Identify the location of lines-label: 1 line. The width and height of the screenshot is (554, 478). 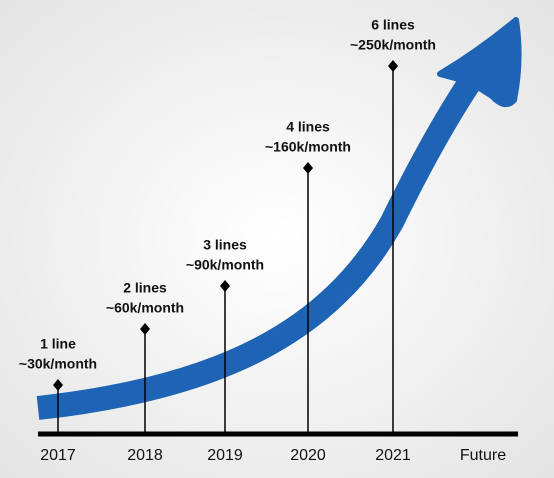
(58, 344).